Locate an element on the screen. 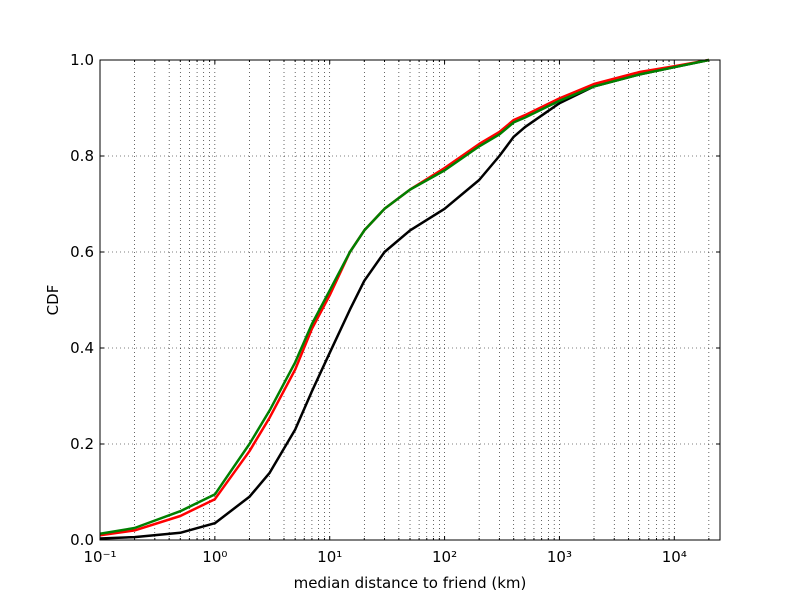  y-tick-label: 0.0 is located at coordinates (82, 540).